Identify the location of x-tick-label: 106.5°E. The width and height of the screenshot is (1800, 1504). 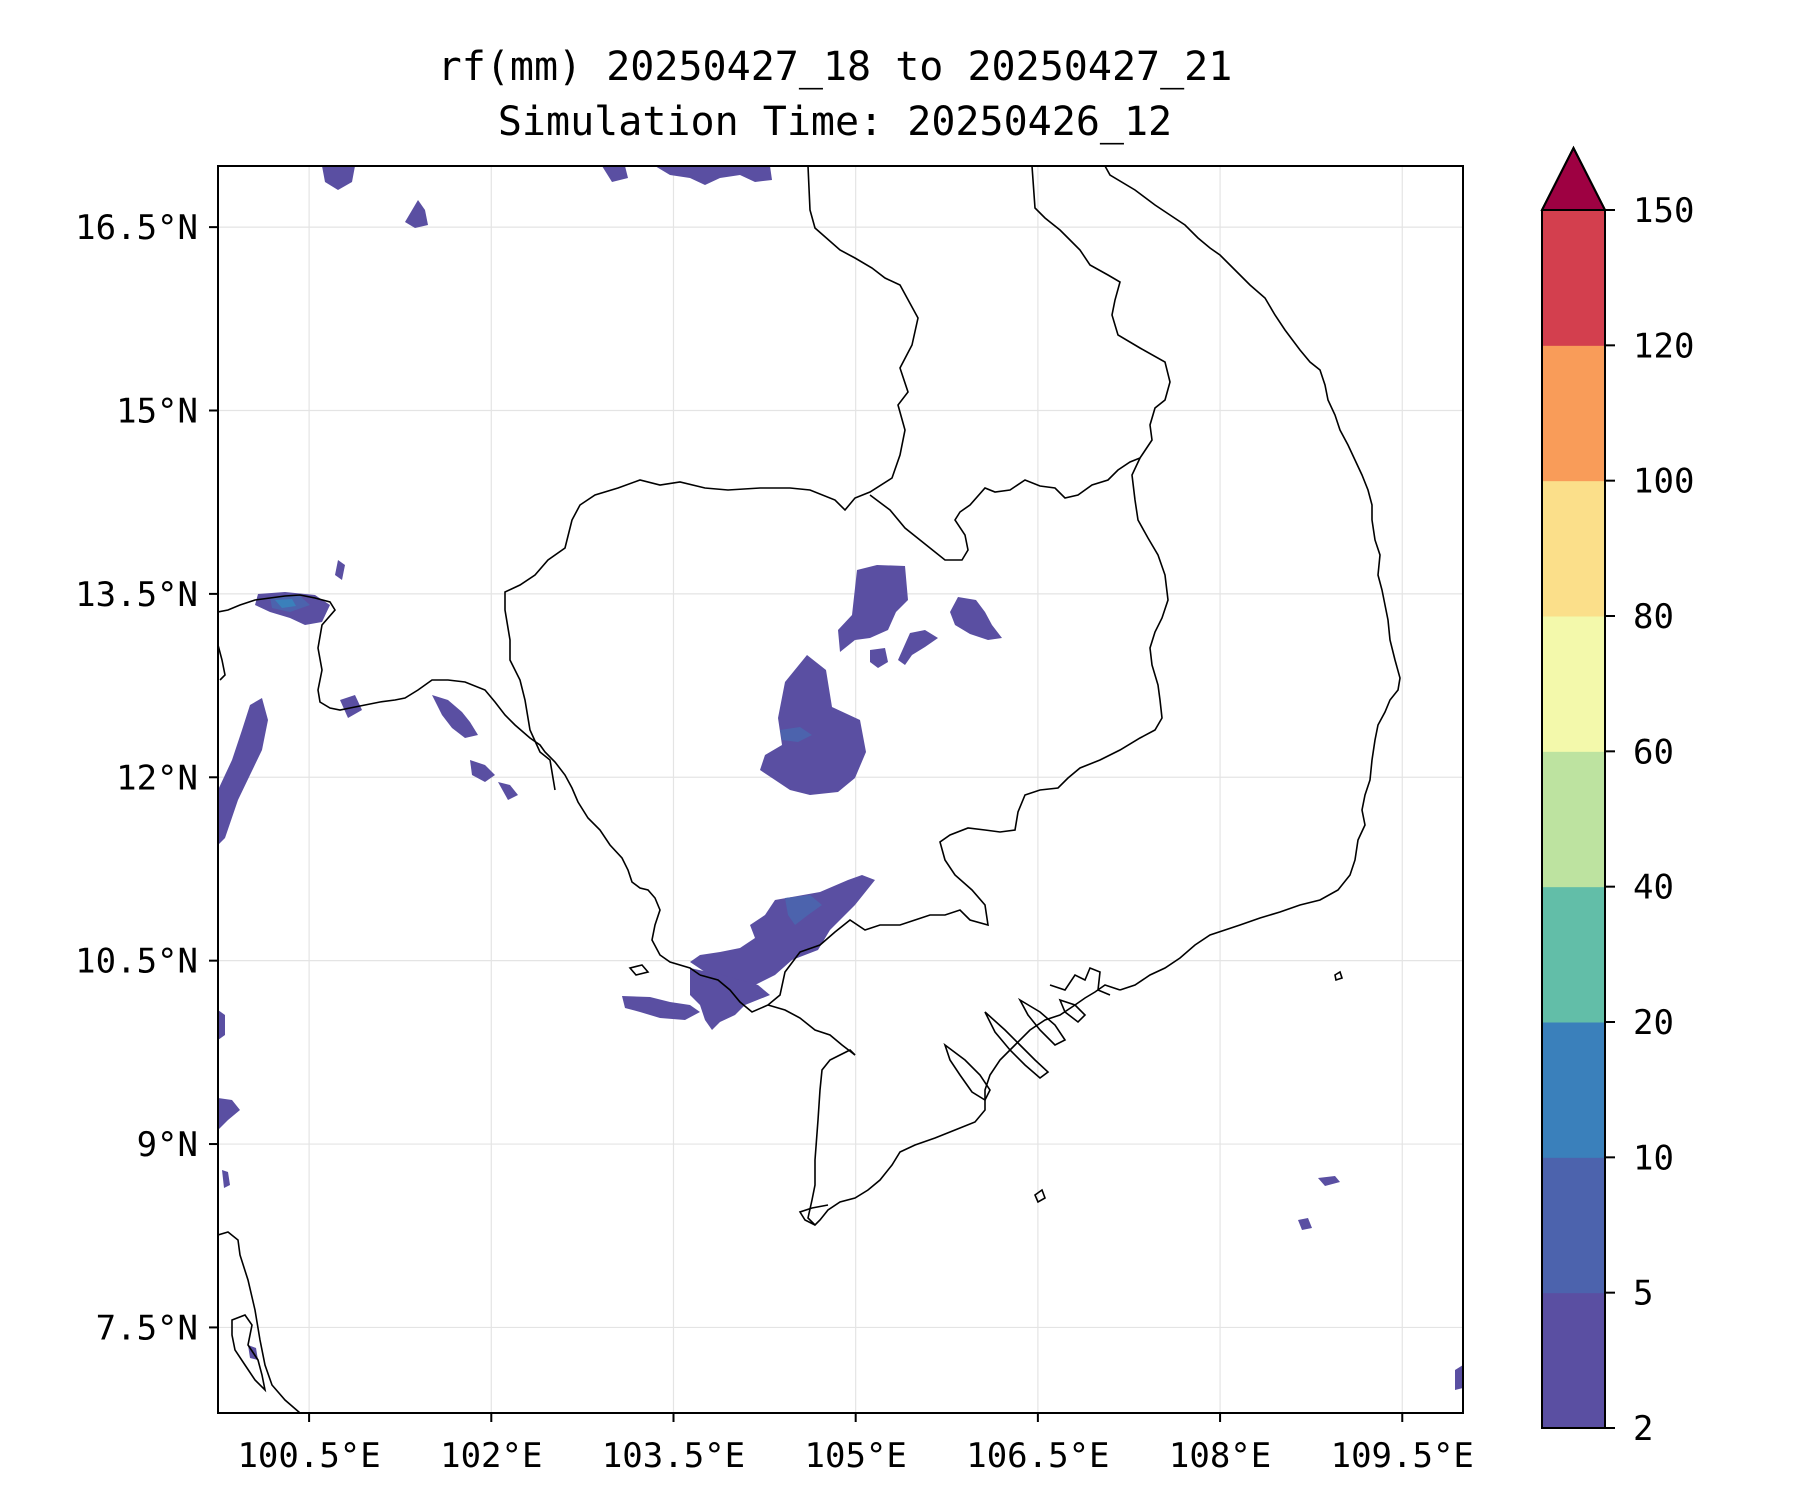
(1037, 1456).